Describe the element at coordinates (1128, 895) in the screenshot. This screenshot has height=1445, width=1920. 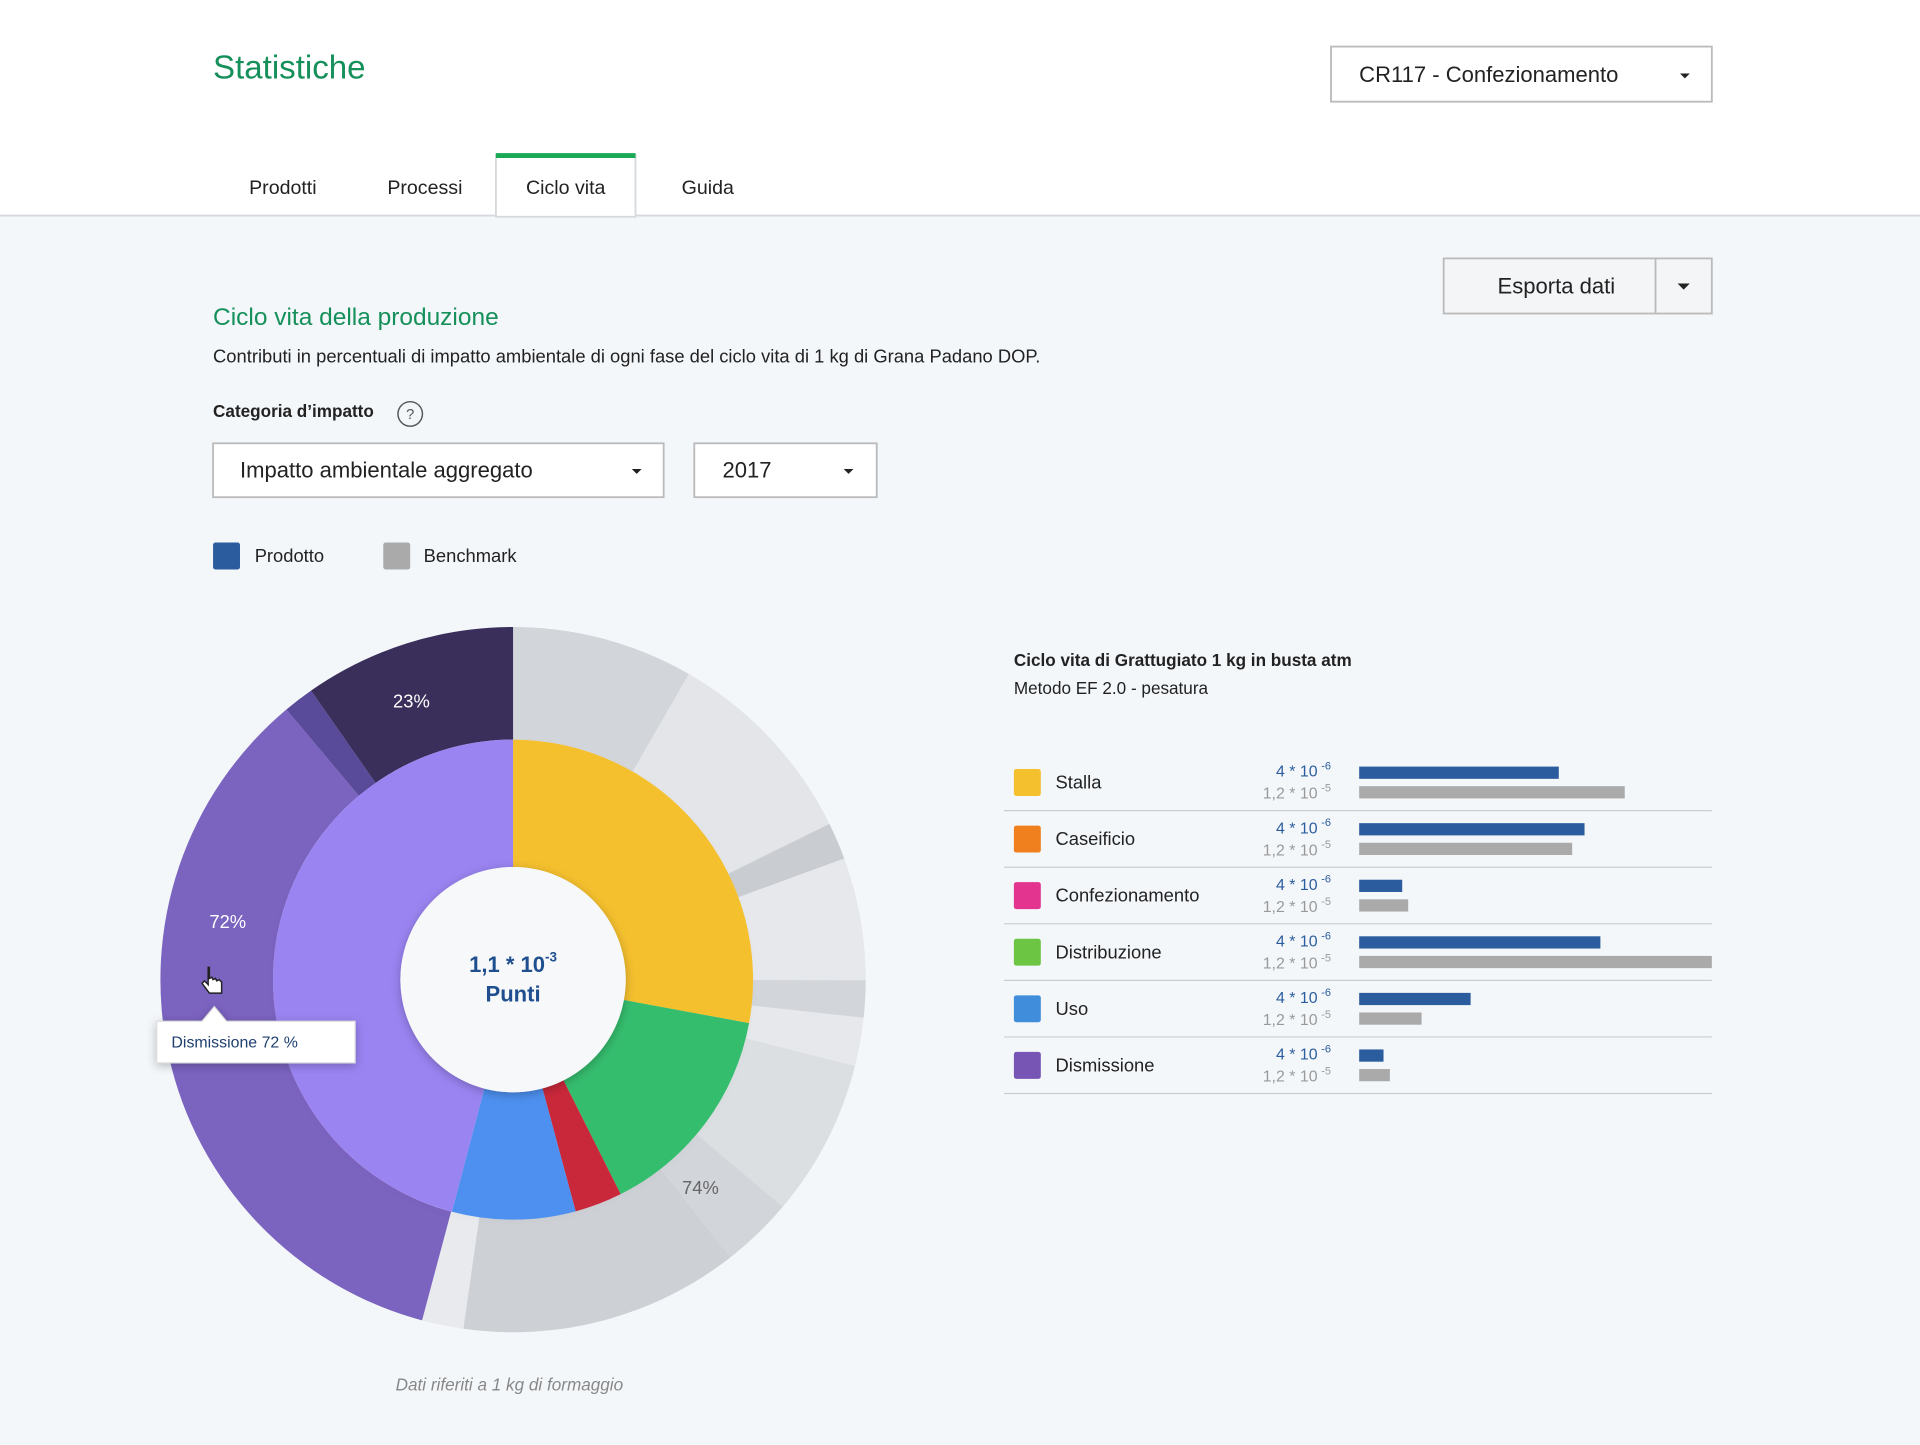
I see `category-label: Confezionamento` at that location.